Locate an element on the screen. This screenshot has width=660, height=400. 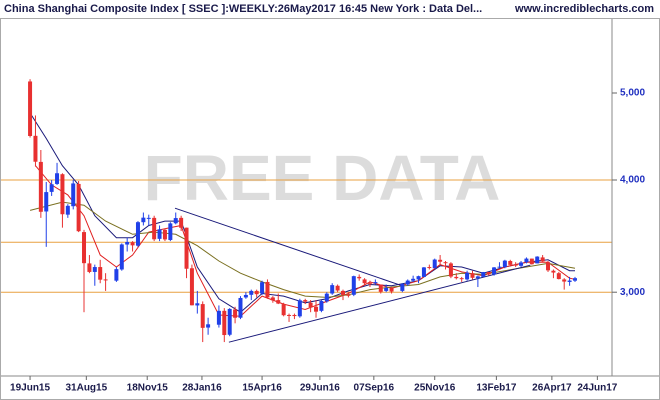
source: www.incrediblecharts.com is located at coordinates (584, 9).